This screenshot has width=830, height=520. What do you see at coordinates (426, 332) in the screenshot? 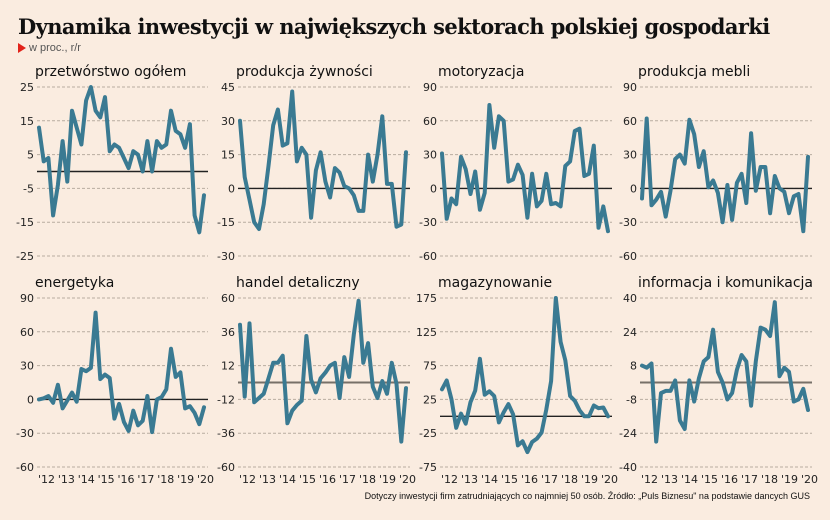
I see `y-tick-label: 125` at bounding box center [426, 332].